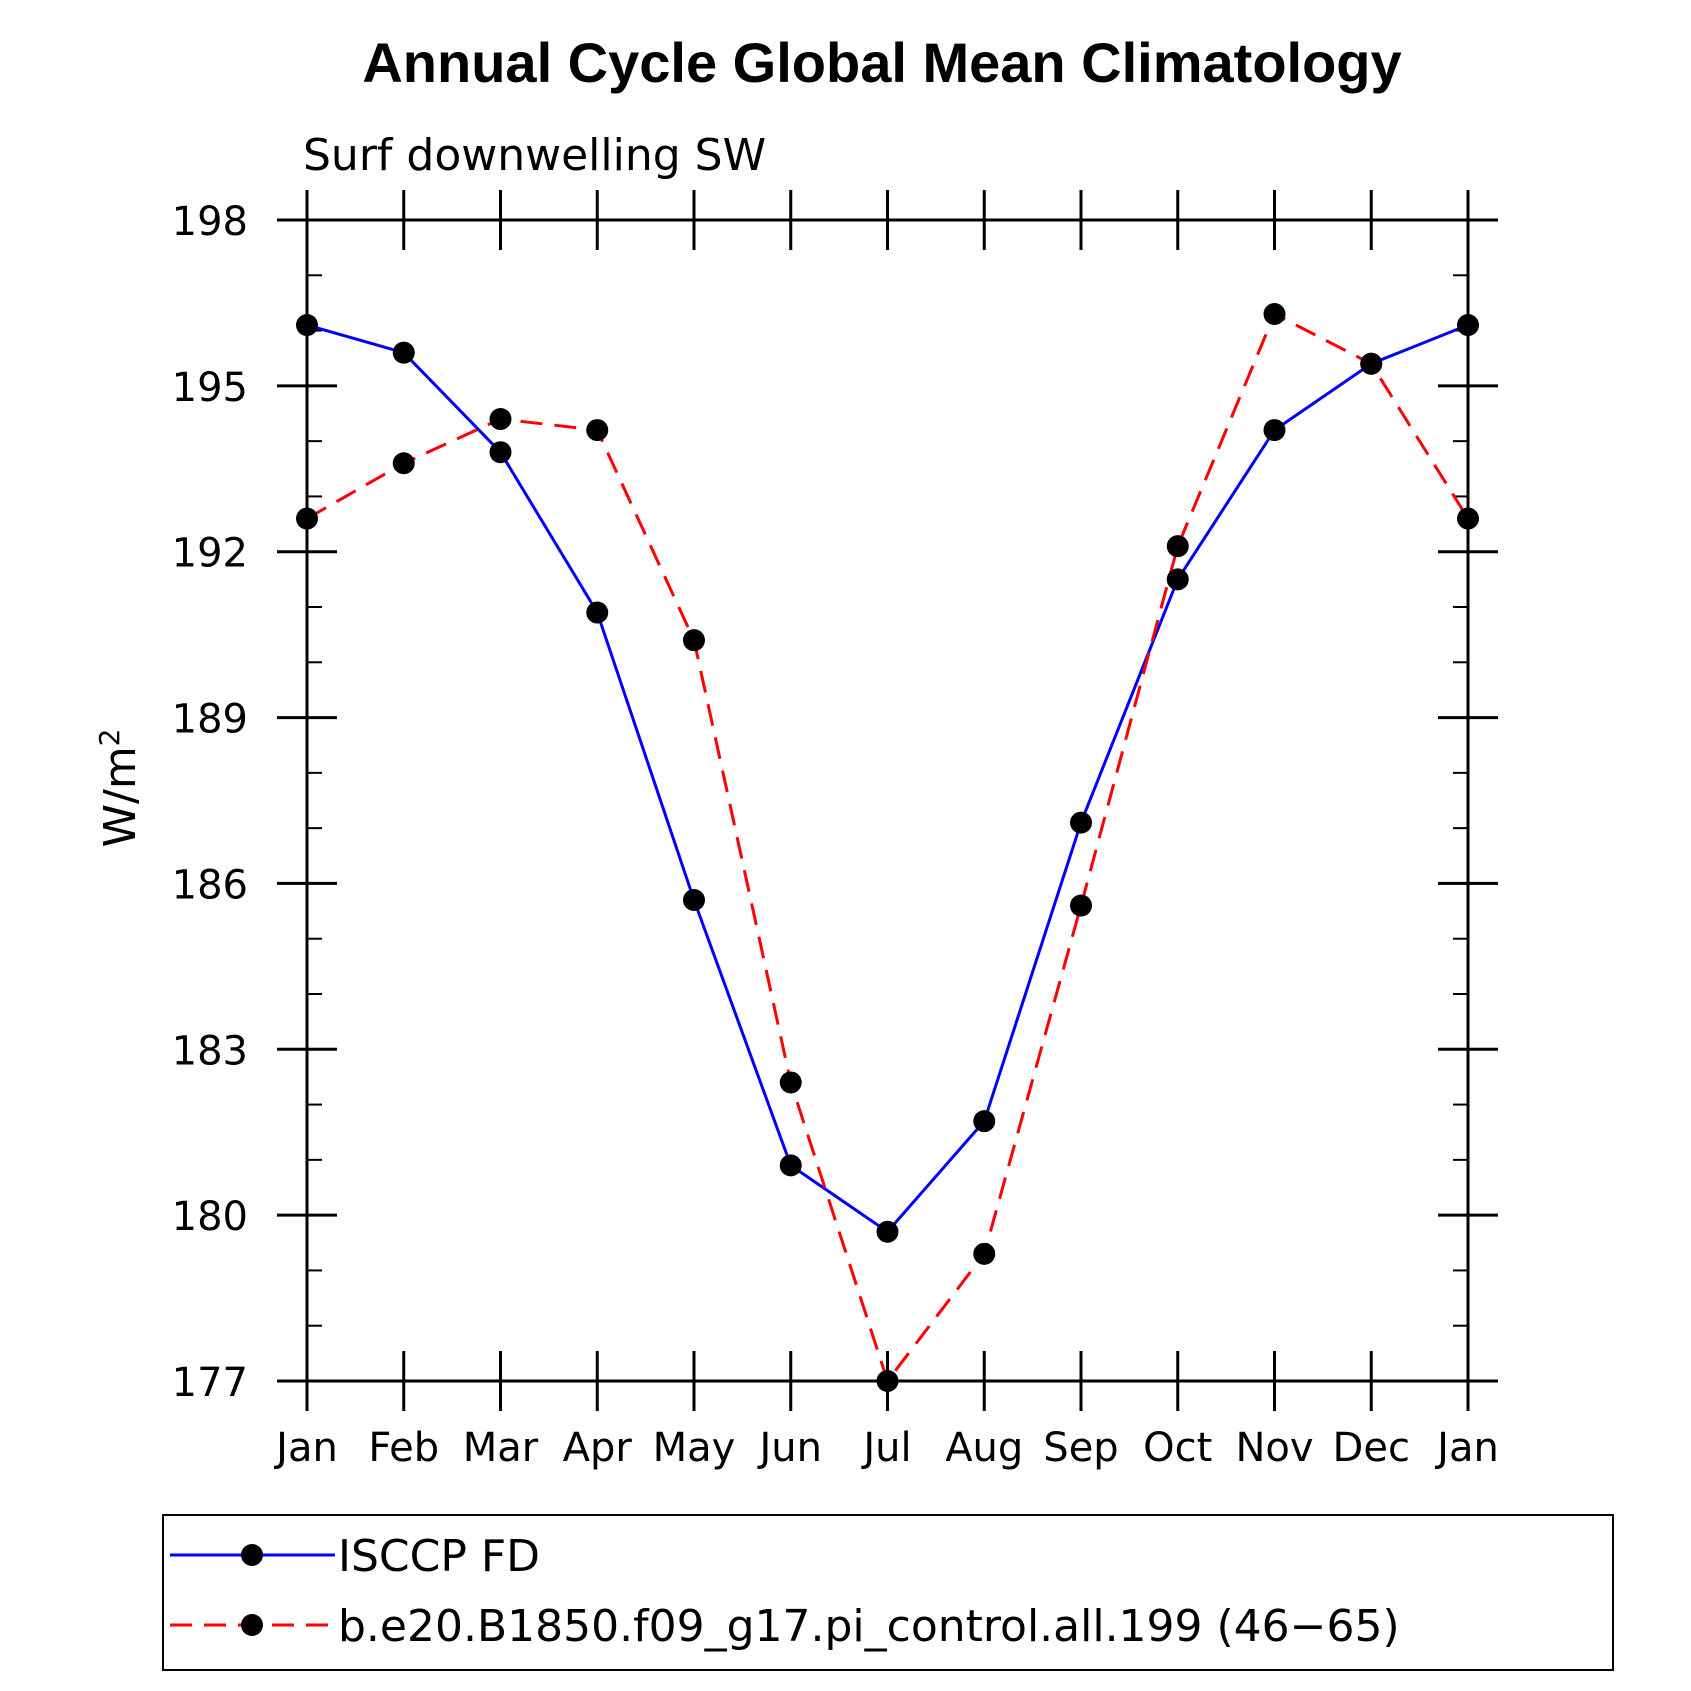 The image size is (1691, 1691). I want to click on chart-subtitle: Surf downwelling SW, so click(534, 155).